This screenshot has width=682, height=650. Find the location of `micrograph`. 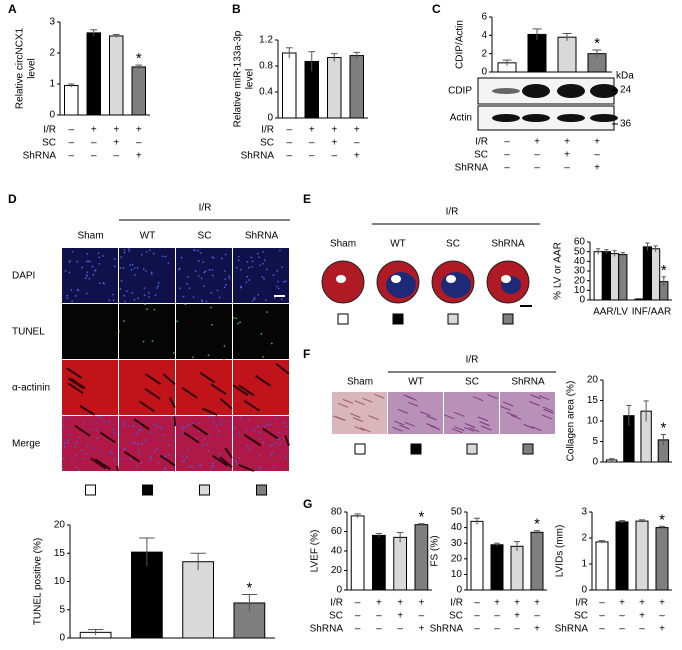

micrograph is located at coordinates (147, 275).